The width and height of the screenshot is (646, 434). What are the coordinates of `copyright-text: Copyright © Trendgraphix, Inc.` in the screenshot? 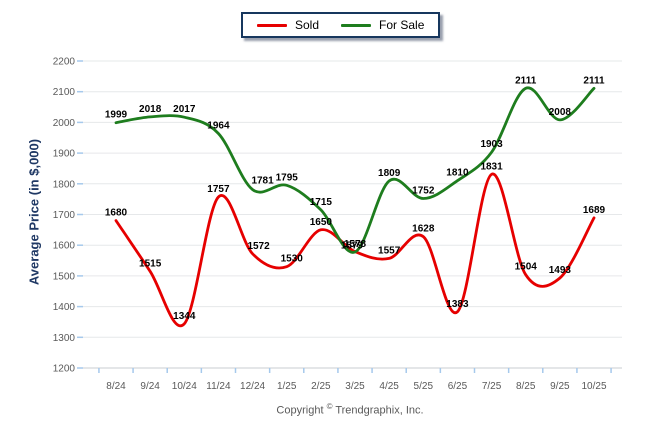 It's located at (350, 409).